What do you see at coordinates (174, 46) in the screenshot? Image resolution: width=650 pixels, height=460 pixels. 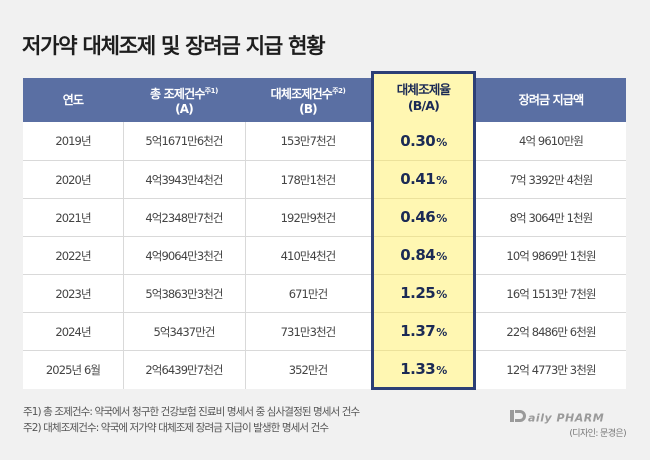 I see `page-title: 저가약 대체조제 및 장려금 지급 현황` at bounding box center [174, 46].